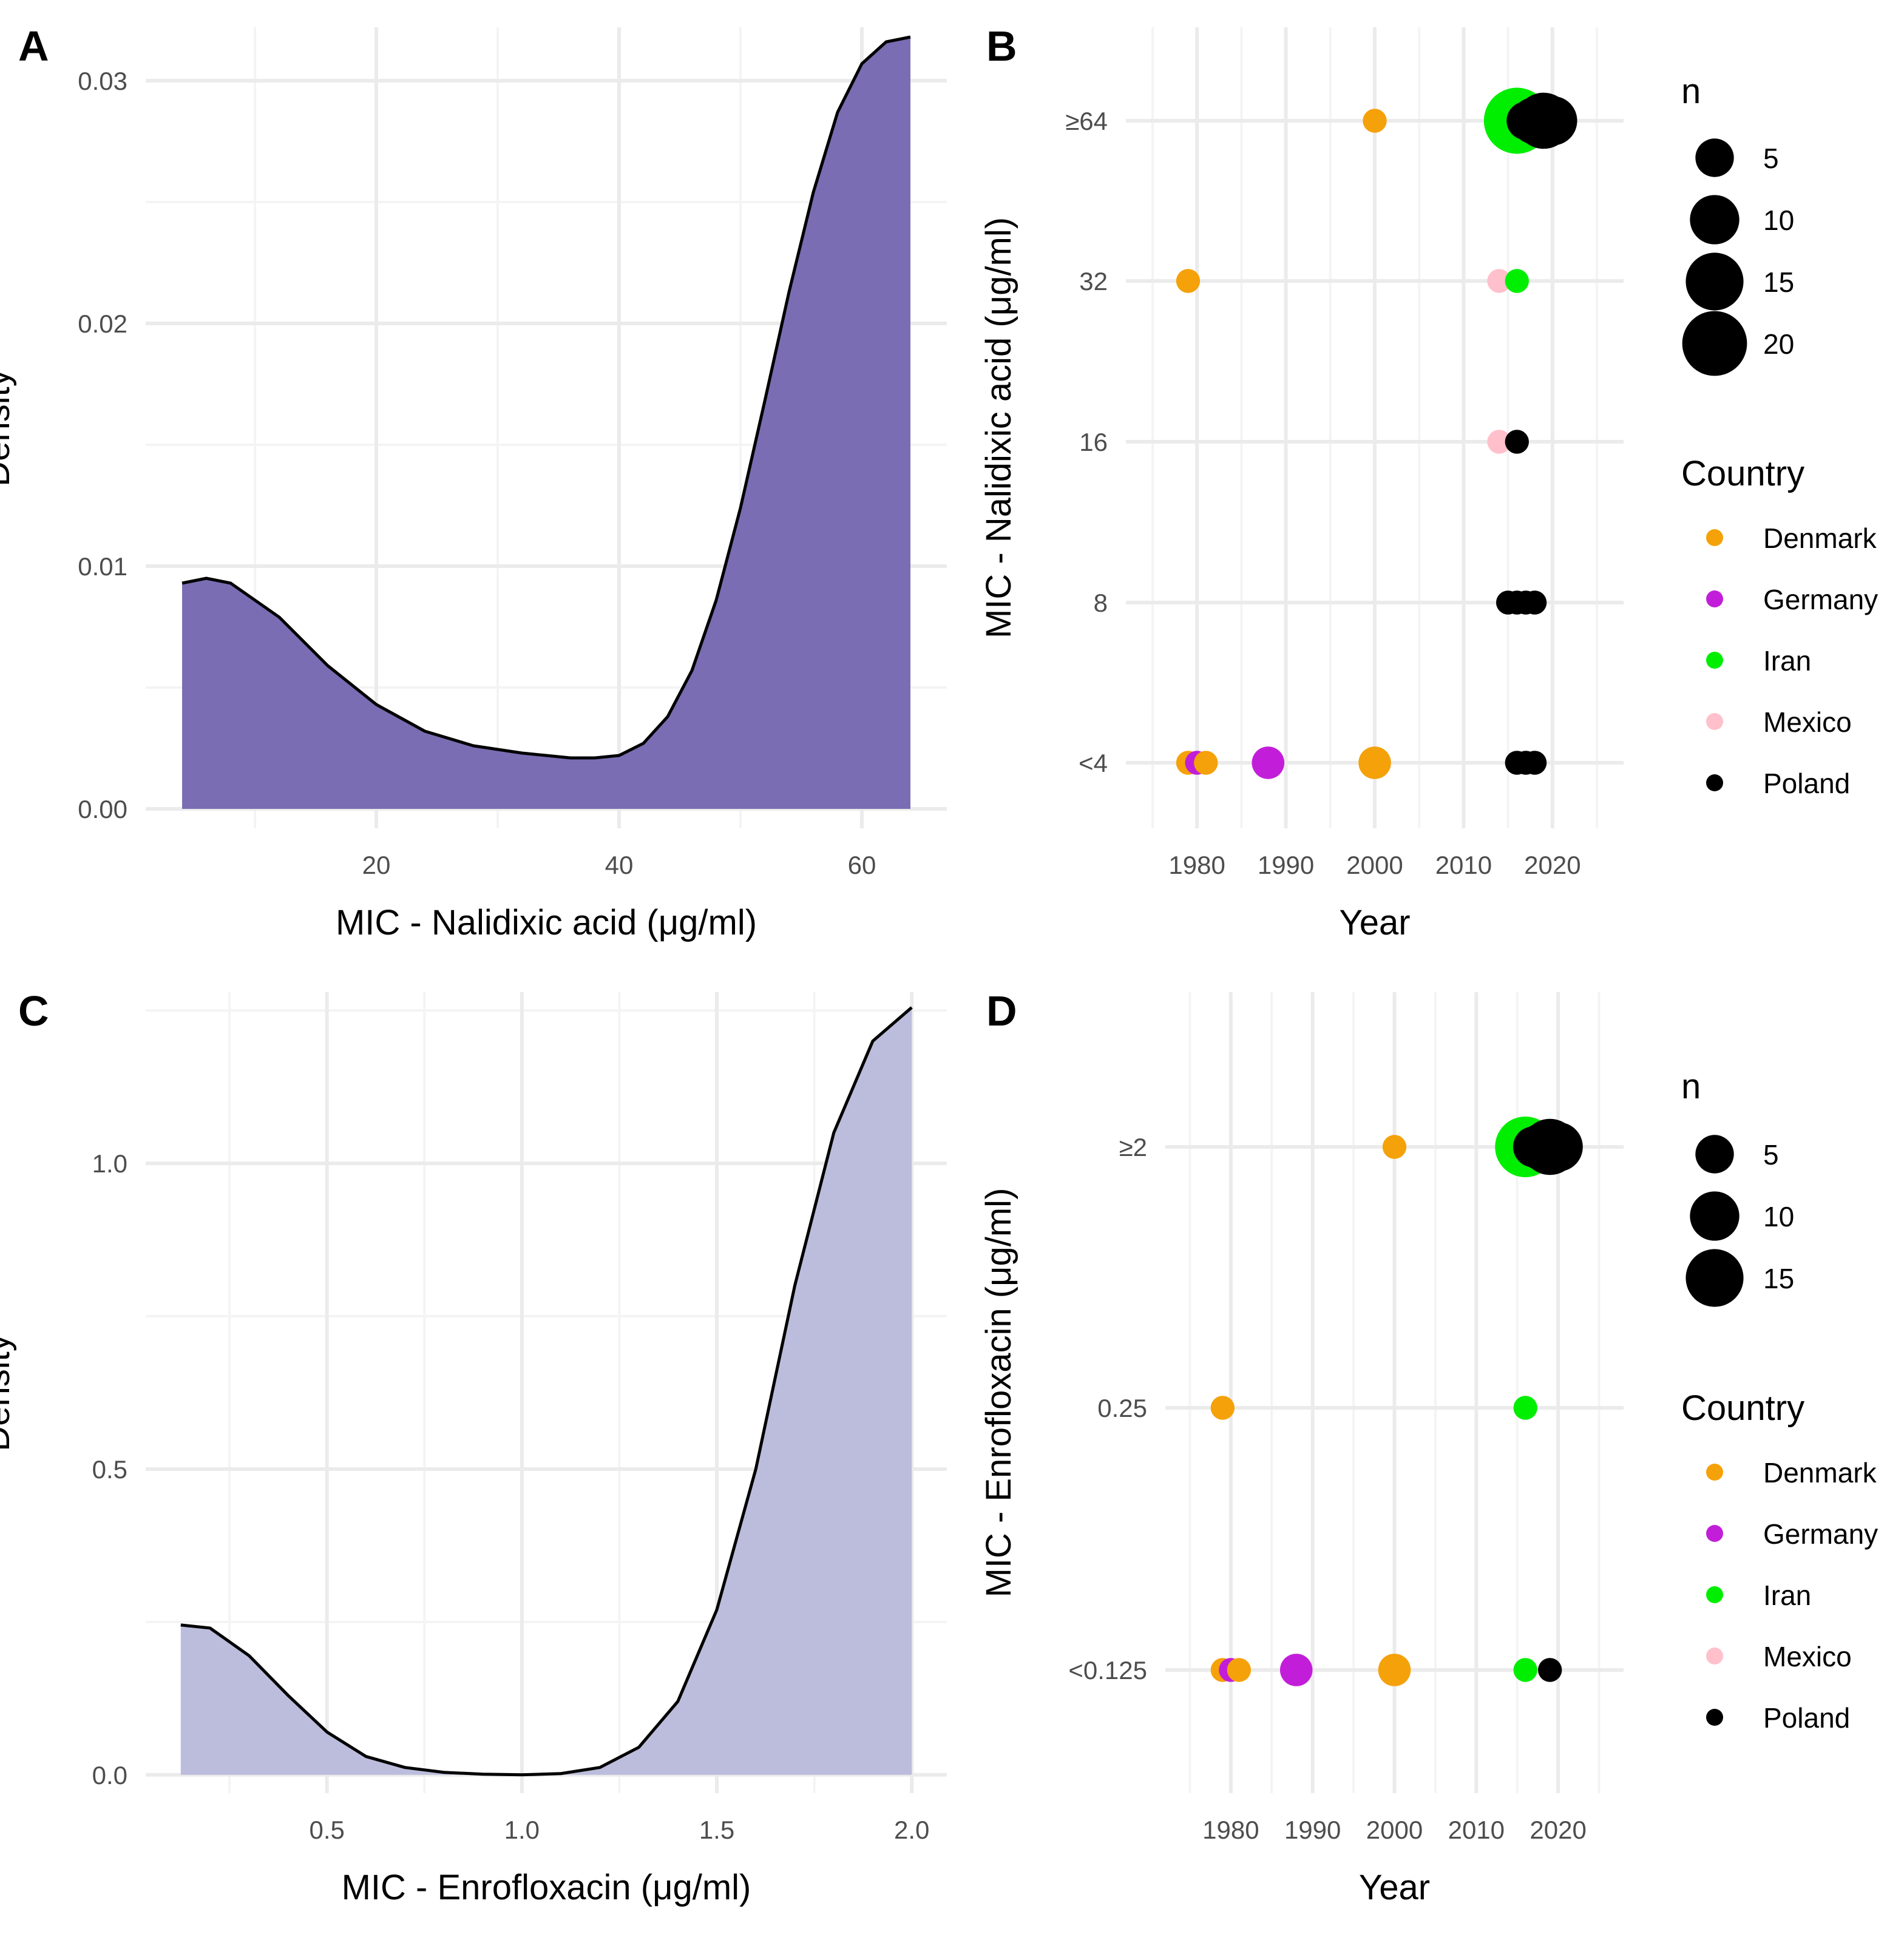 The height and width of the screenshot is (1940, 1904). Describe the element at coordinates (102, 81) in the screenshot. I see `y-tick-label: 0.03` at that location.